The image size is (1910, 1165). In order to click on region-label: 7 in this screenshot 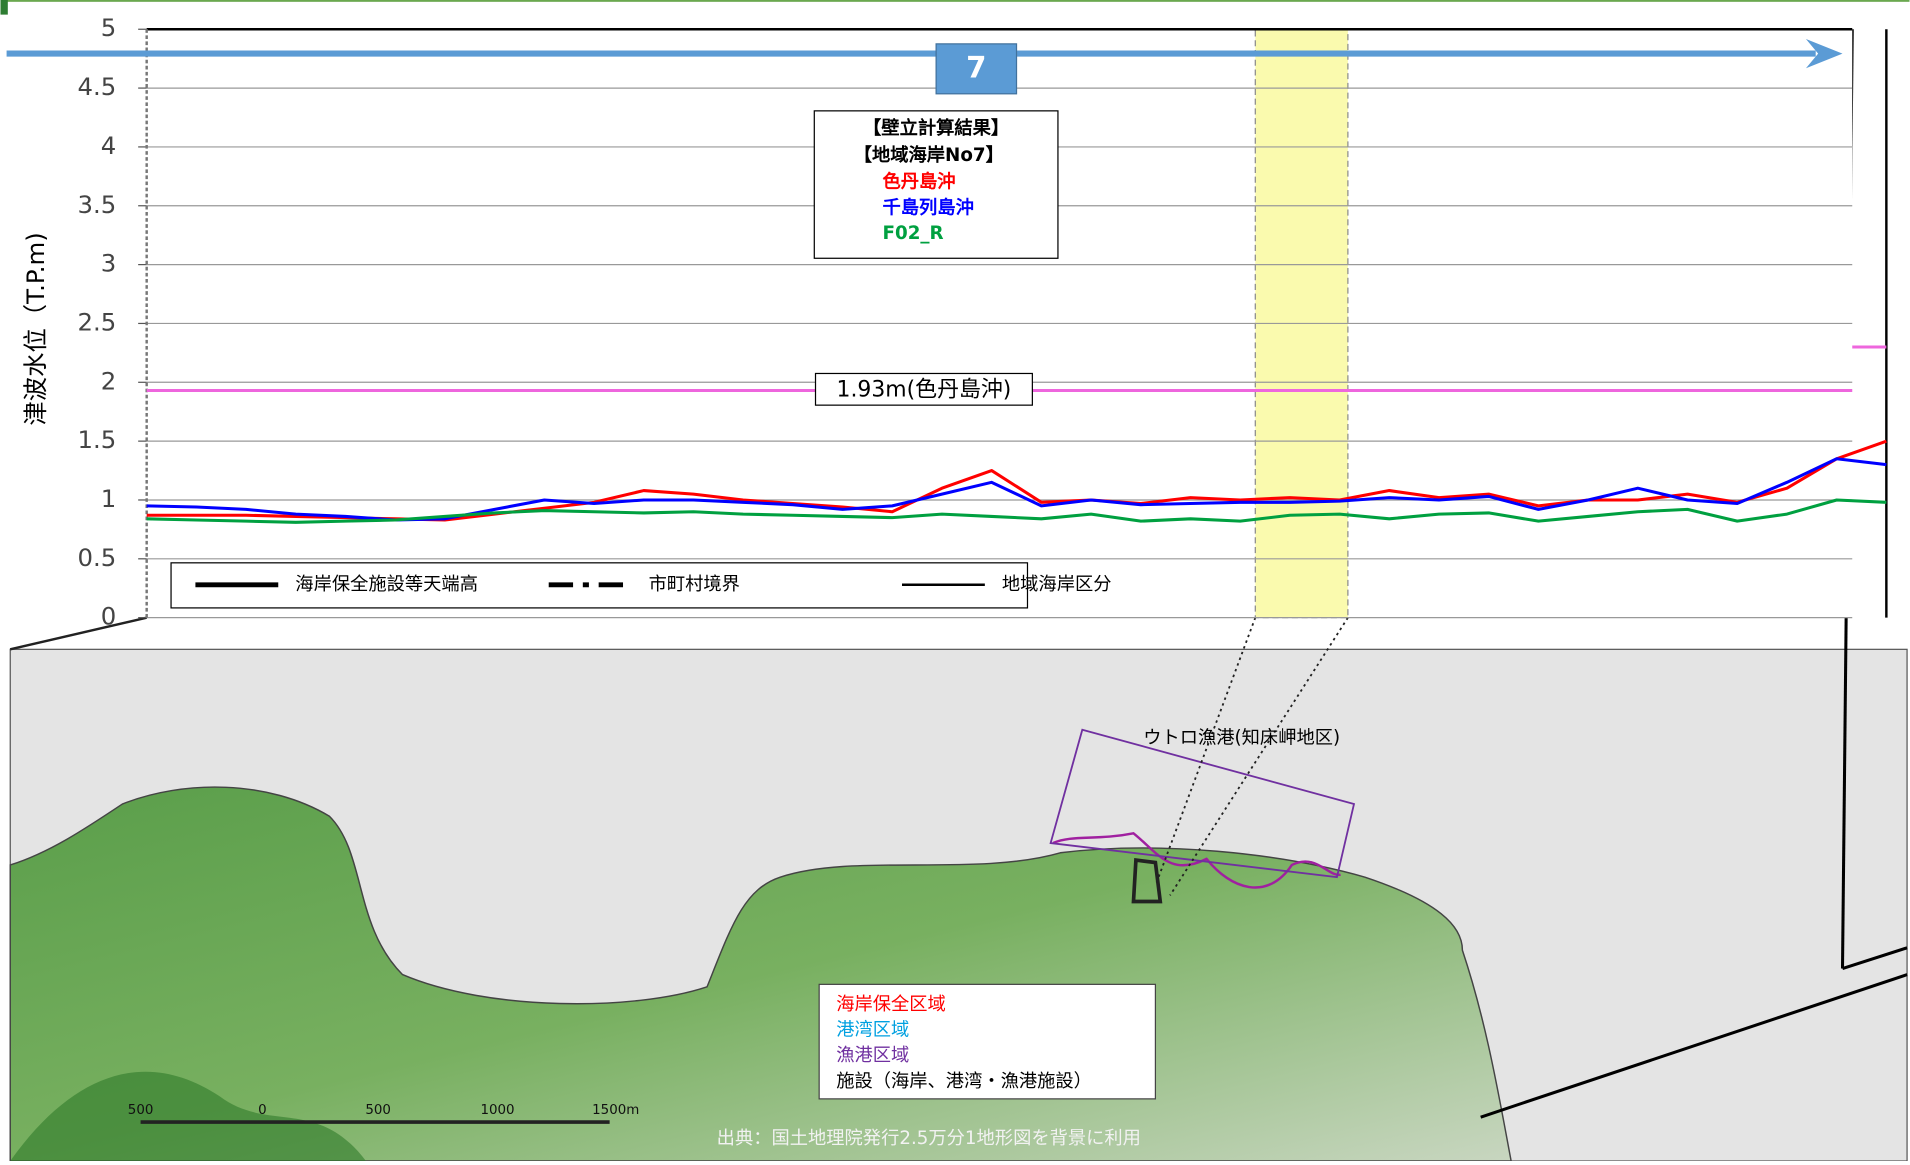, I will do `click(976, 67)`.